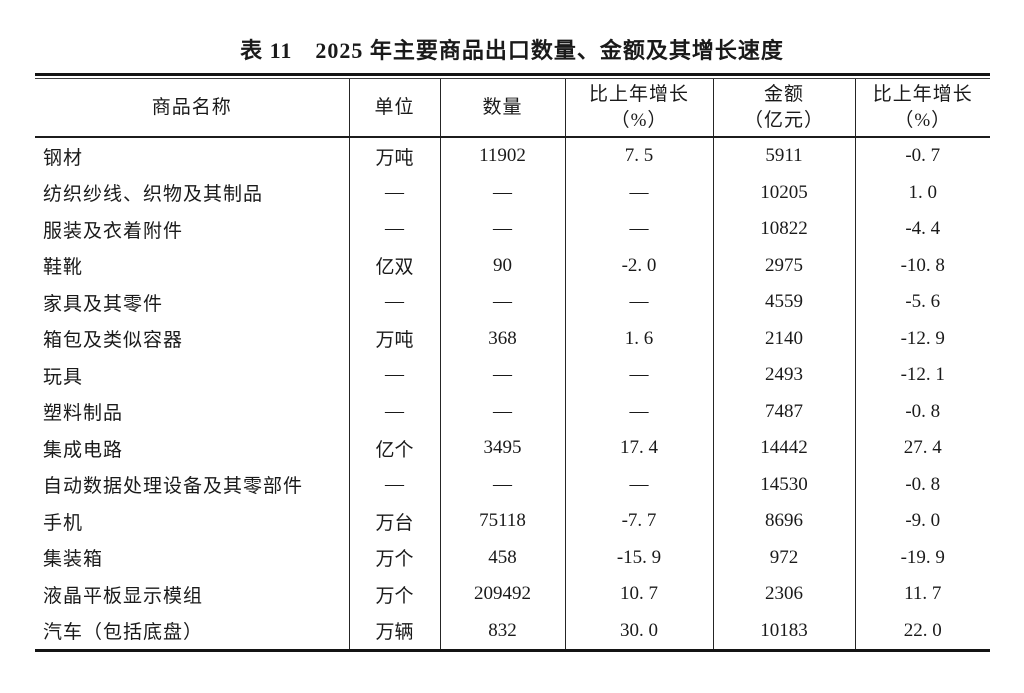  What do you see at coordinates (192, 557) in the screenshot?
I see `commodity-name-cell: 集装箱` at bounding box center [192, 557].